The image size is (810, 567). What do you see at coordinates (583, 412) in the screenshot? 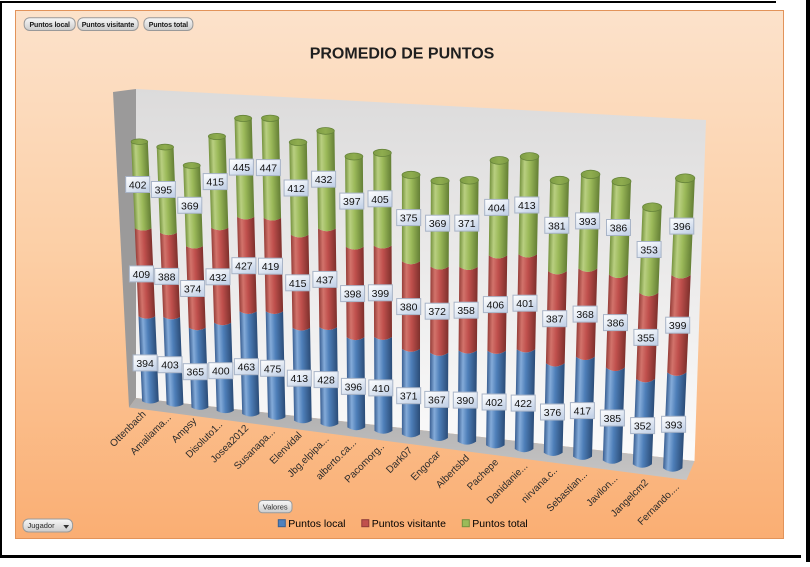
I see `svg-text: 417` at bounding box center [583, 412].